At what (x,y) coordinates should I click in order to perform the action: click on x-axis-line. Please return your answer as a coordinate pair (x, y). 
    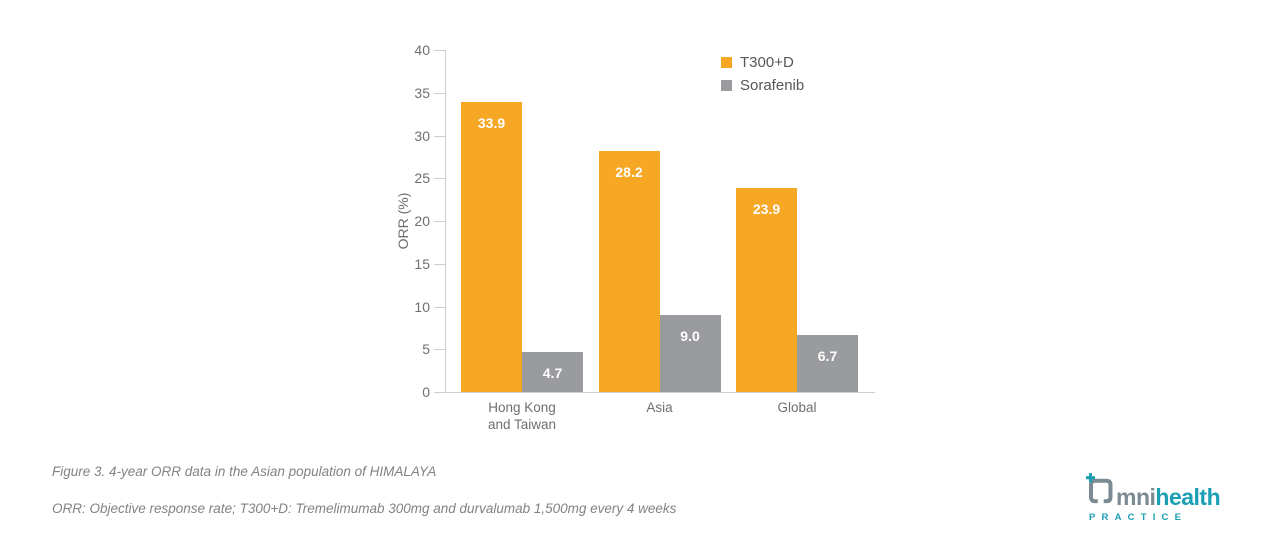
    Looking at the image, I should click on (660, 392).